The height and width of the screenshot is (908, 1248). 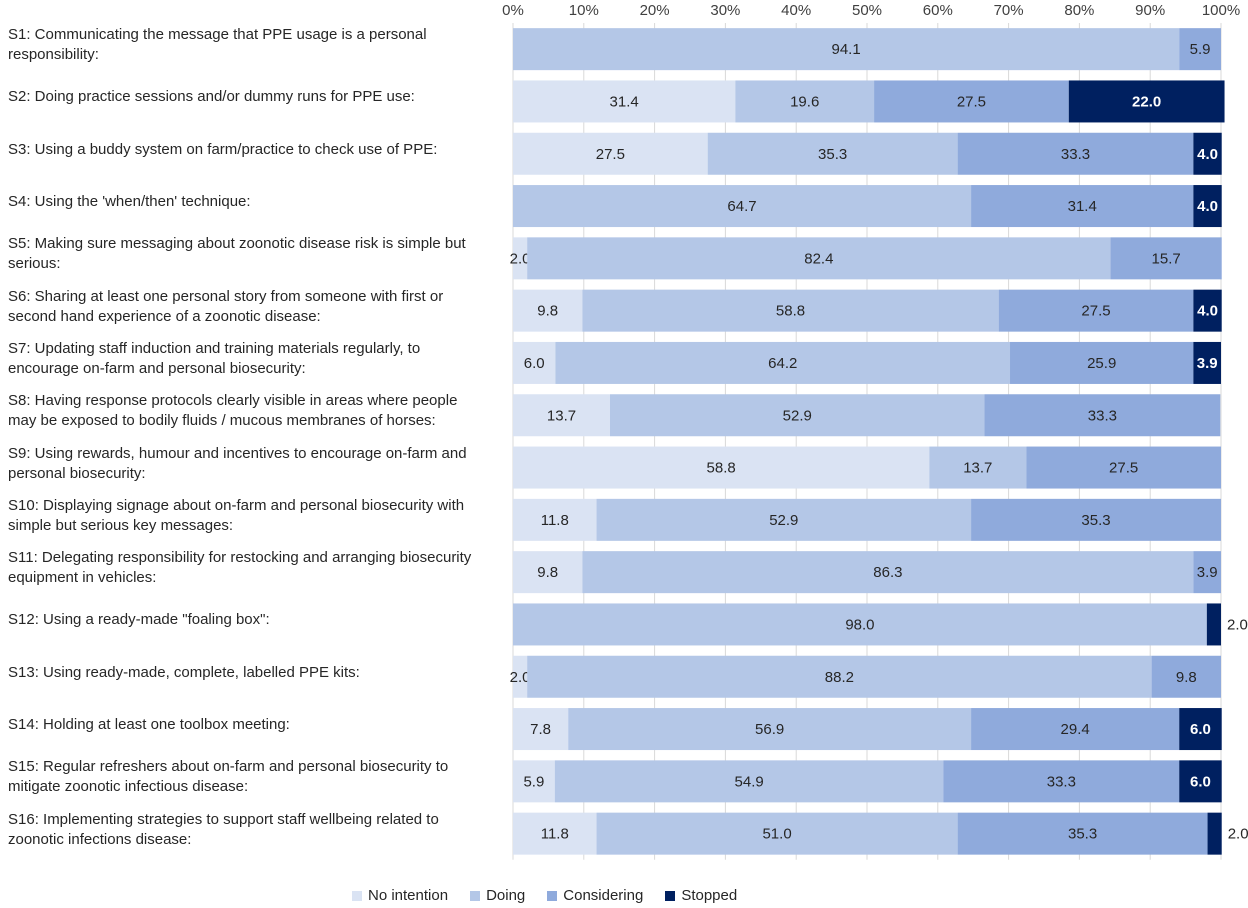 I want to click on legend-label: Stopped, so click(x=709, y=895).